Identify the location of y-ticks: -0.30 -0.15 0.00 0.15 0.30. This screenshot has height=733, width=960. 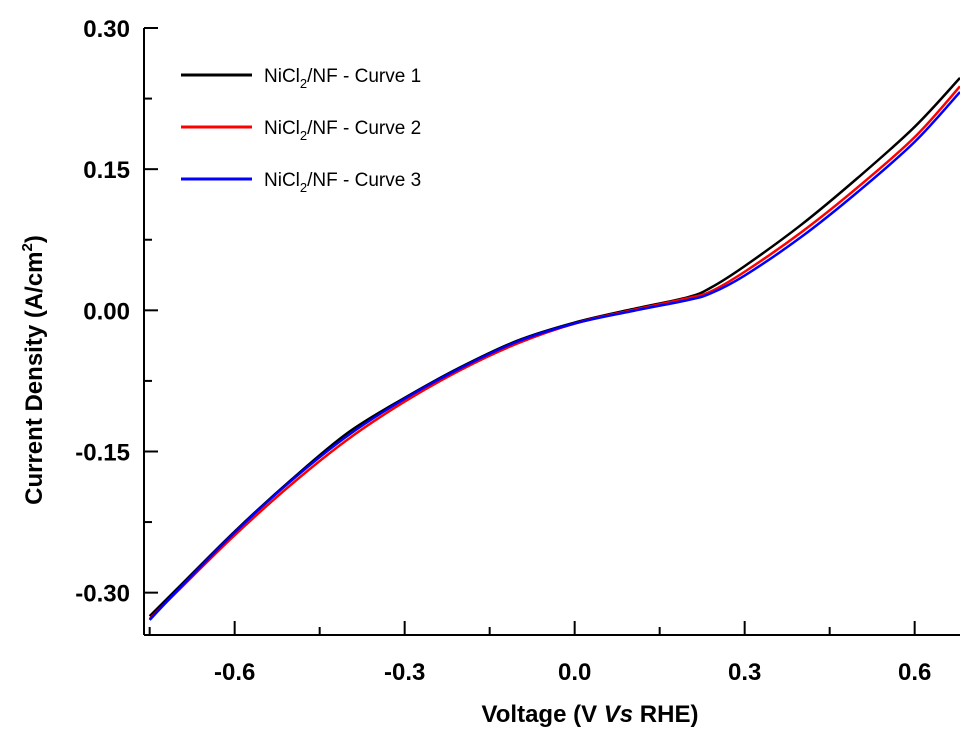
(116, 312).